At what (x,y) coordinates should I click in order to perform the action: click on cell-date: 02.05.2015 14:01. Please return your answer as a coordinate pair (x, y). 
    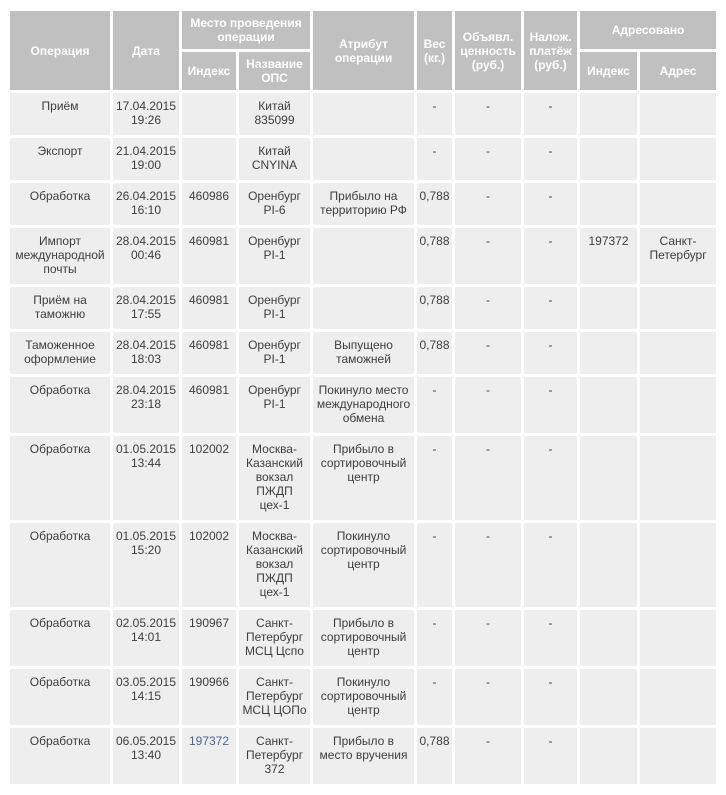
    Looking at the image, I should click on (146, 638).